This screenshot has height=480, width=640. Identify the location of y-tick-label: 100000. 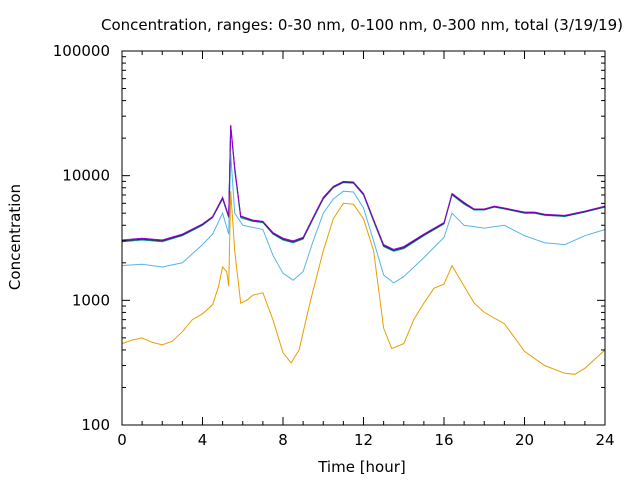
(81, 51).